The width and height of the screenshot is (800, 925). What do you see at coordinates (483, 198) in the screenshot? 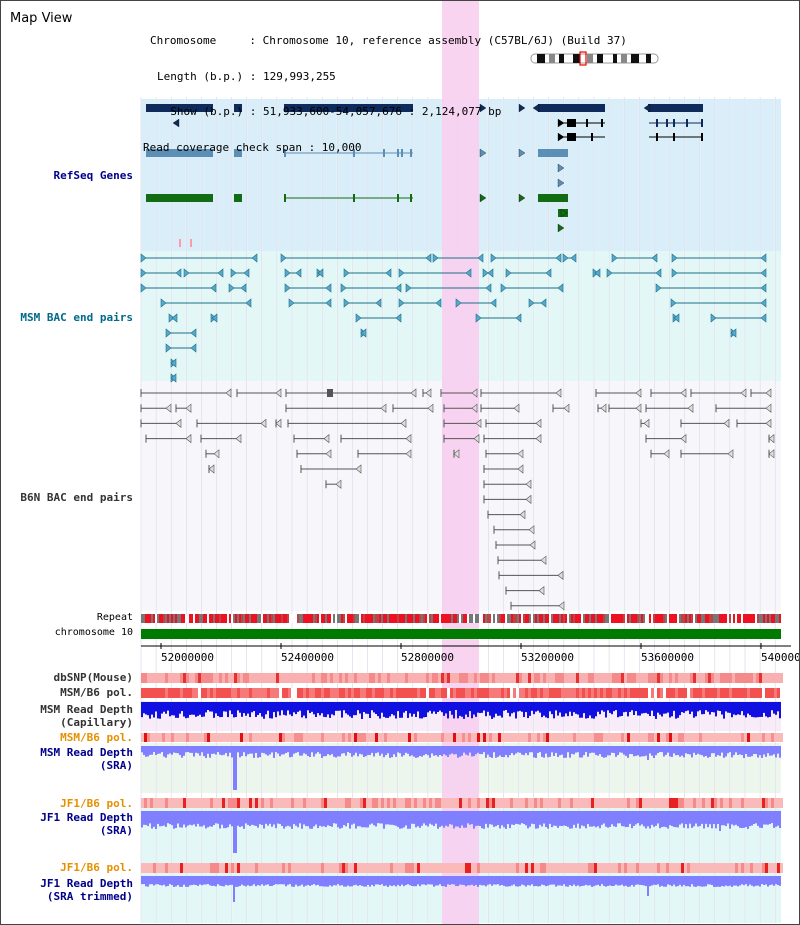
I see `gene-row7-strand-arrow` at bounding box center [483, 198].